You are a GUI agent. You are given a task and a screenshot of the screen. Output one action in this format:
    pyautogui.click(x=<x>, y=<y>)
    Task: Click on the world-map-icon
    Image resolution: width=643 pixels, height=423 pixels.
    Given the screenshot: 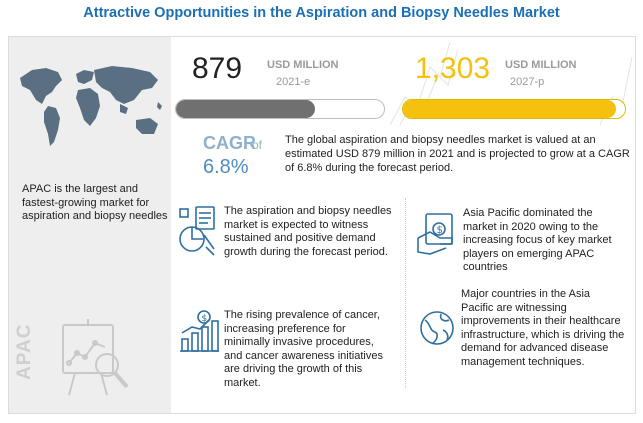 What is the action you would take?
    pyautogui.click(x=91, y=106)
    